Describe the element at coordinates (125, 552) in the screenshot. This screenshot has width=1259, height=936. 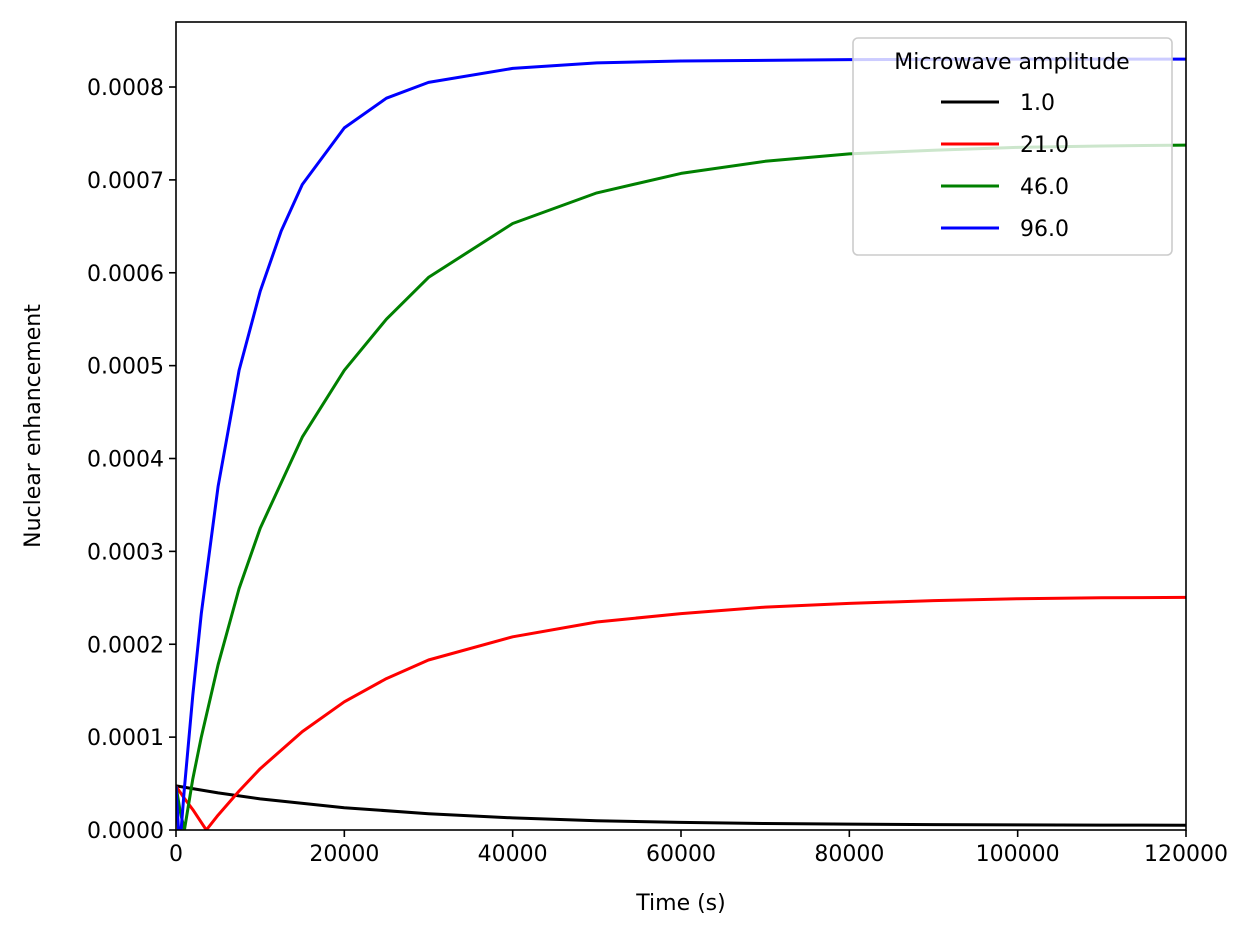
I see `y-tick-label: 0.0003` at that location.